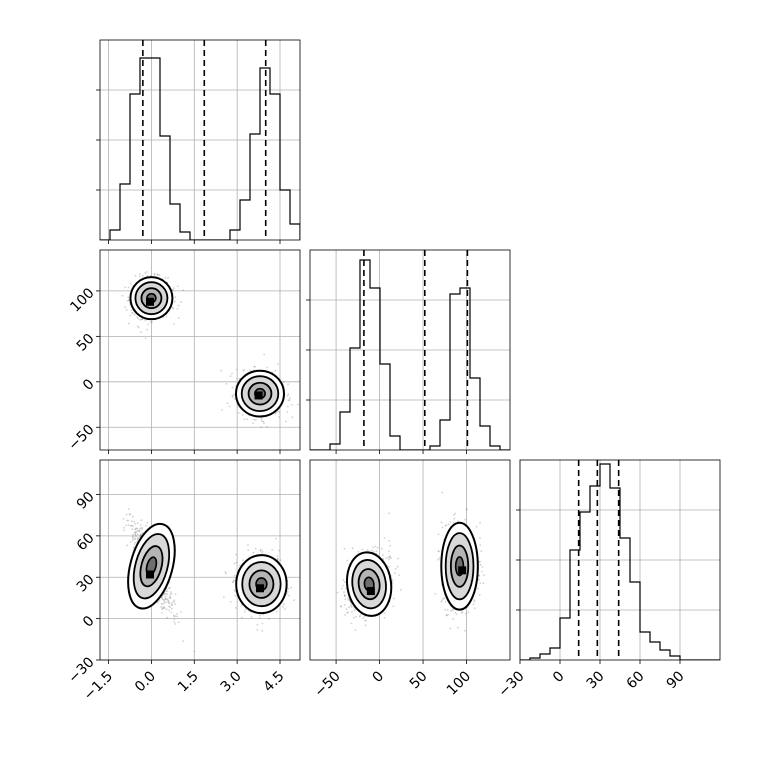  What do you see at coordinates (608, 580) in the screenshot?
I see `hist-p3-panel: −30 0 30 60 90` at bounding box center [608, 580].